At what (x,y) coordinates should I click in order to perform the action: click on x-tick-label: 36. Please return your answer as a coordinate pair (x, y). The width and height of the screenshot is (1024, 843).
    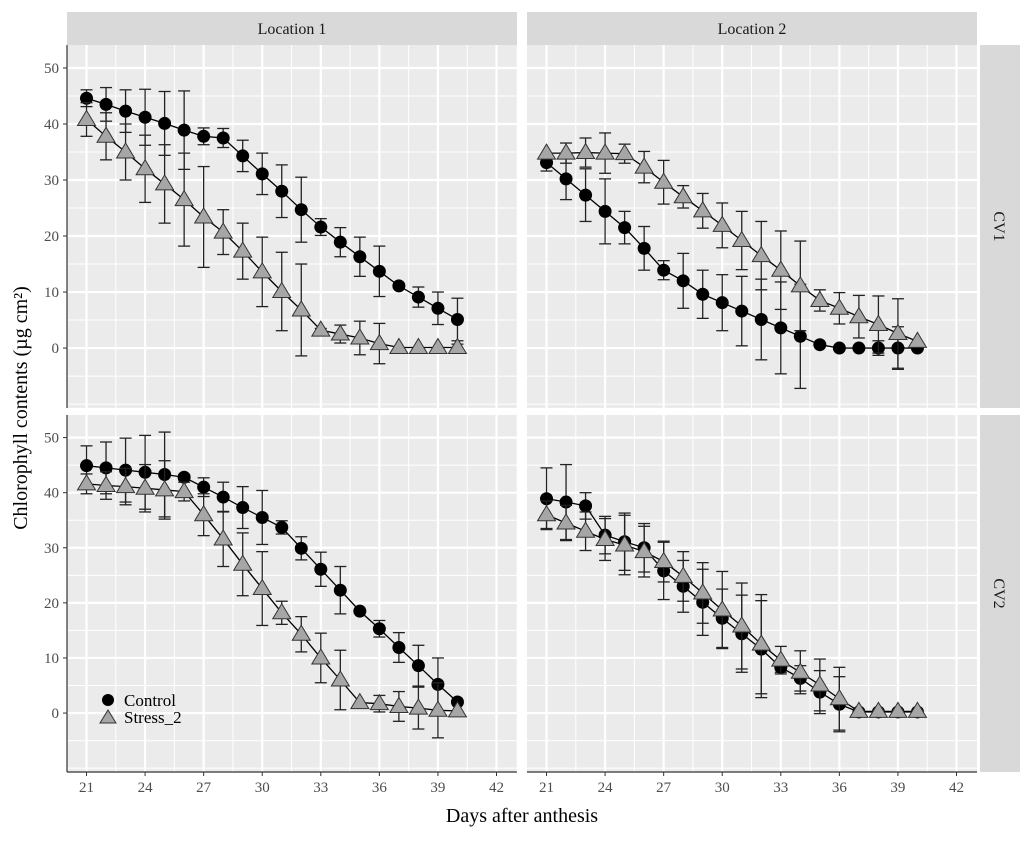
    Looking at the image, I should click on (840, 788).